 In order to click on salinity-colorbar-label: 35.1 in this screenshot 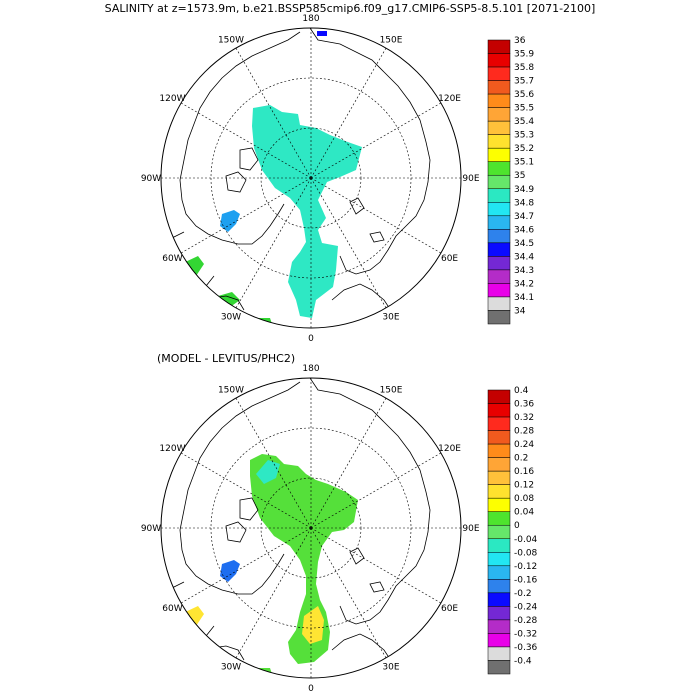, I will do `click(524, 163)`.